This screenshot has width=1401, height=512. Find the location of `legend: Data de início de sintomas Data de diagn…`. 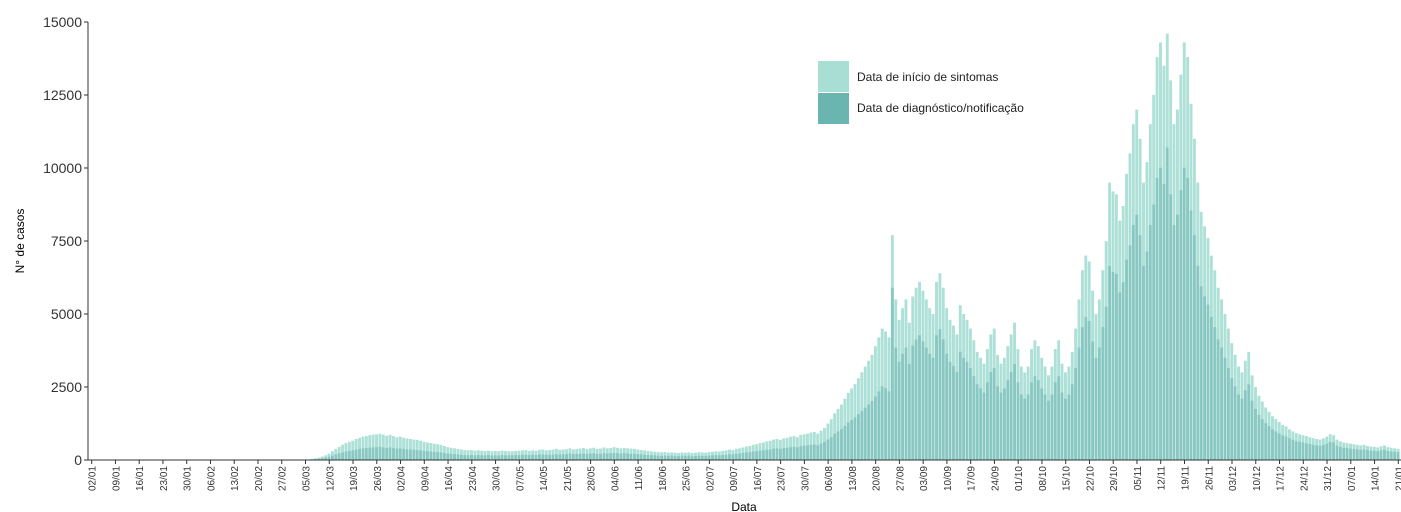

legend: Data de início de sintomas Data de diagn… is located at coordinates (921, 92).